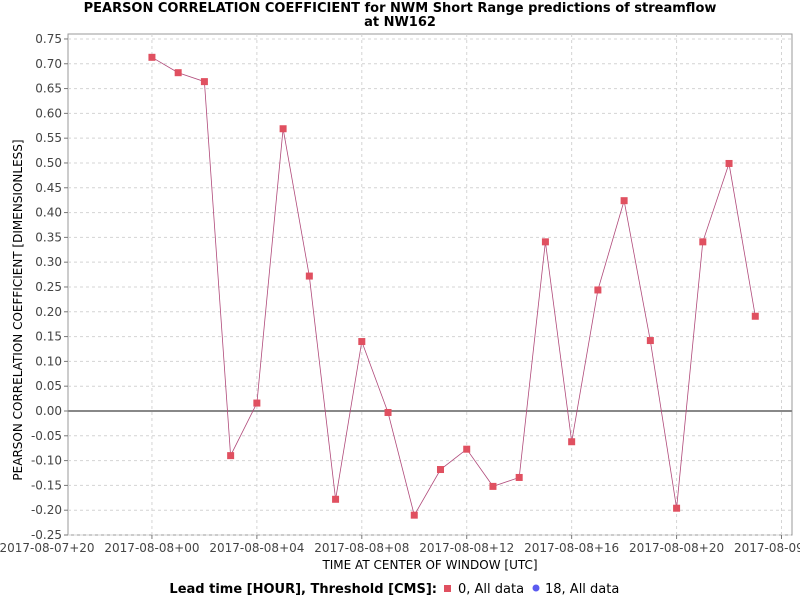 Image resolution: width=800 pixels, height=600 pixels. Describe the element at coordinates (571, 548) in the screenshot. I see `x-tick-label: 2017-08-08+16` at that location.